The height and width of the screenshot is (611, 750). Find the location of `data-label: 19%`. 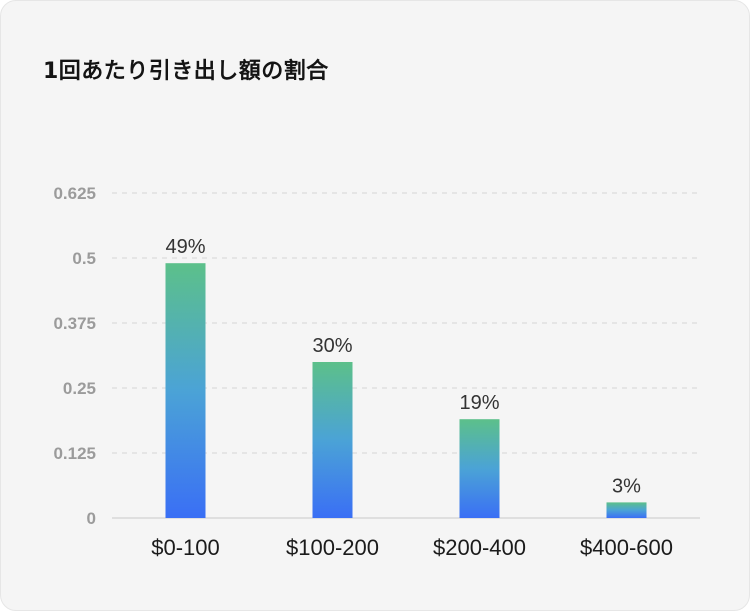

data-label: 19% is located at coordinates (479, 403).